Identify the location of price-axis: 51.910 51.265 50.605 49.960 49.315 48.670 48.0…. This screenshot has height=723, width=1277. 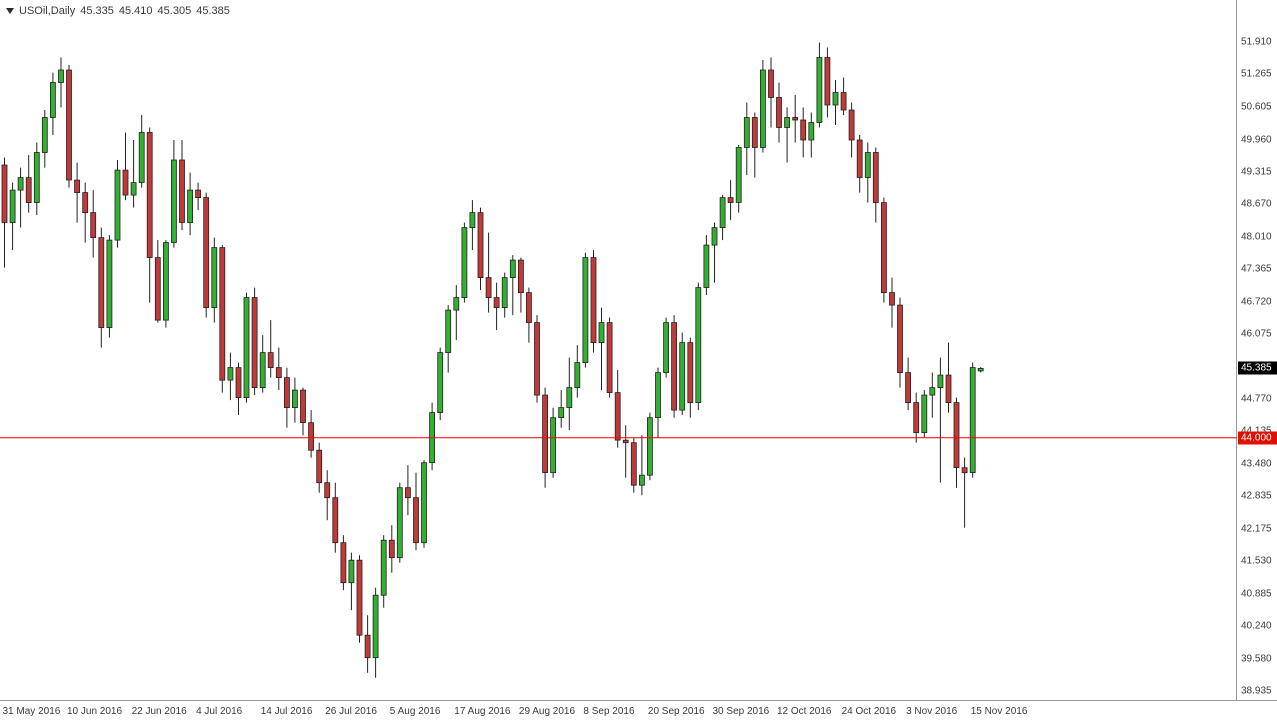
(1257, 350).